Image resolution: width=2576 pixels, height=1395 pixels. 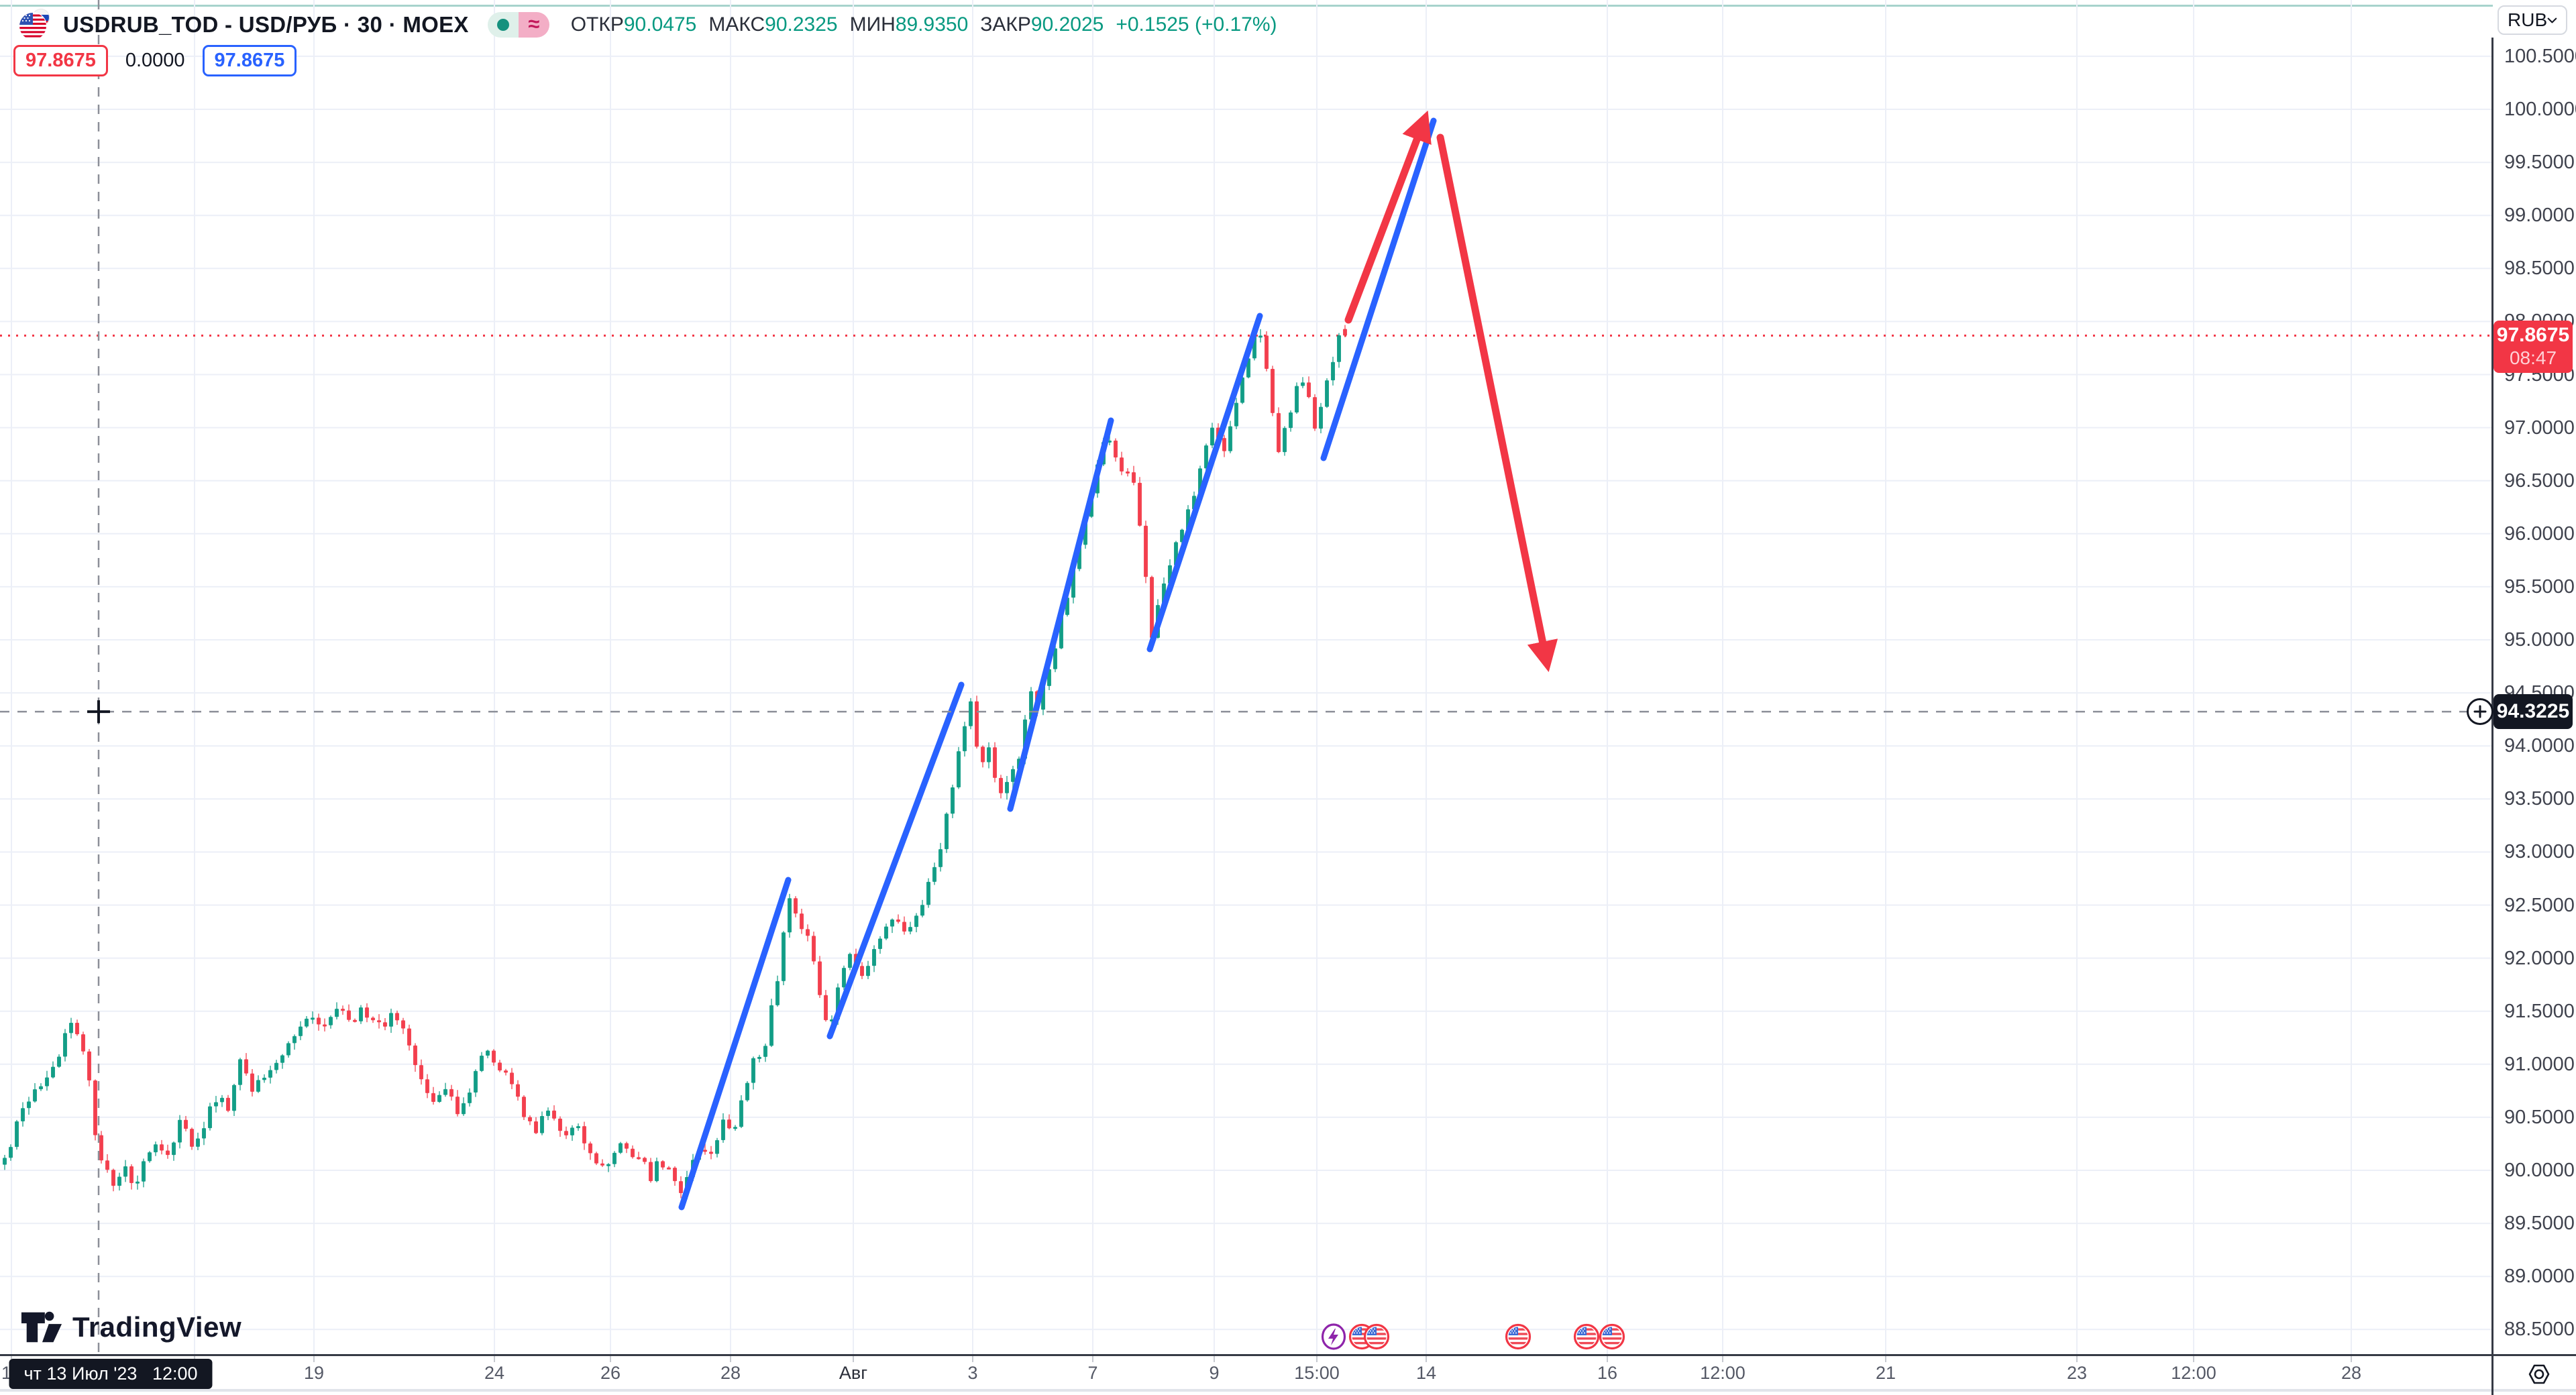 I want to click on top-accent-line, so click(x=1246, y=6).